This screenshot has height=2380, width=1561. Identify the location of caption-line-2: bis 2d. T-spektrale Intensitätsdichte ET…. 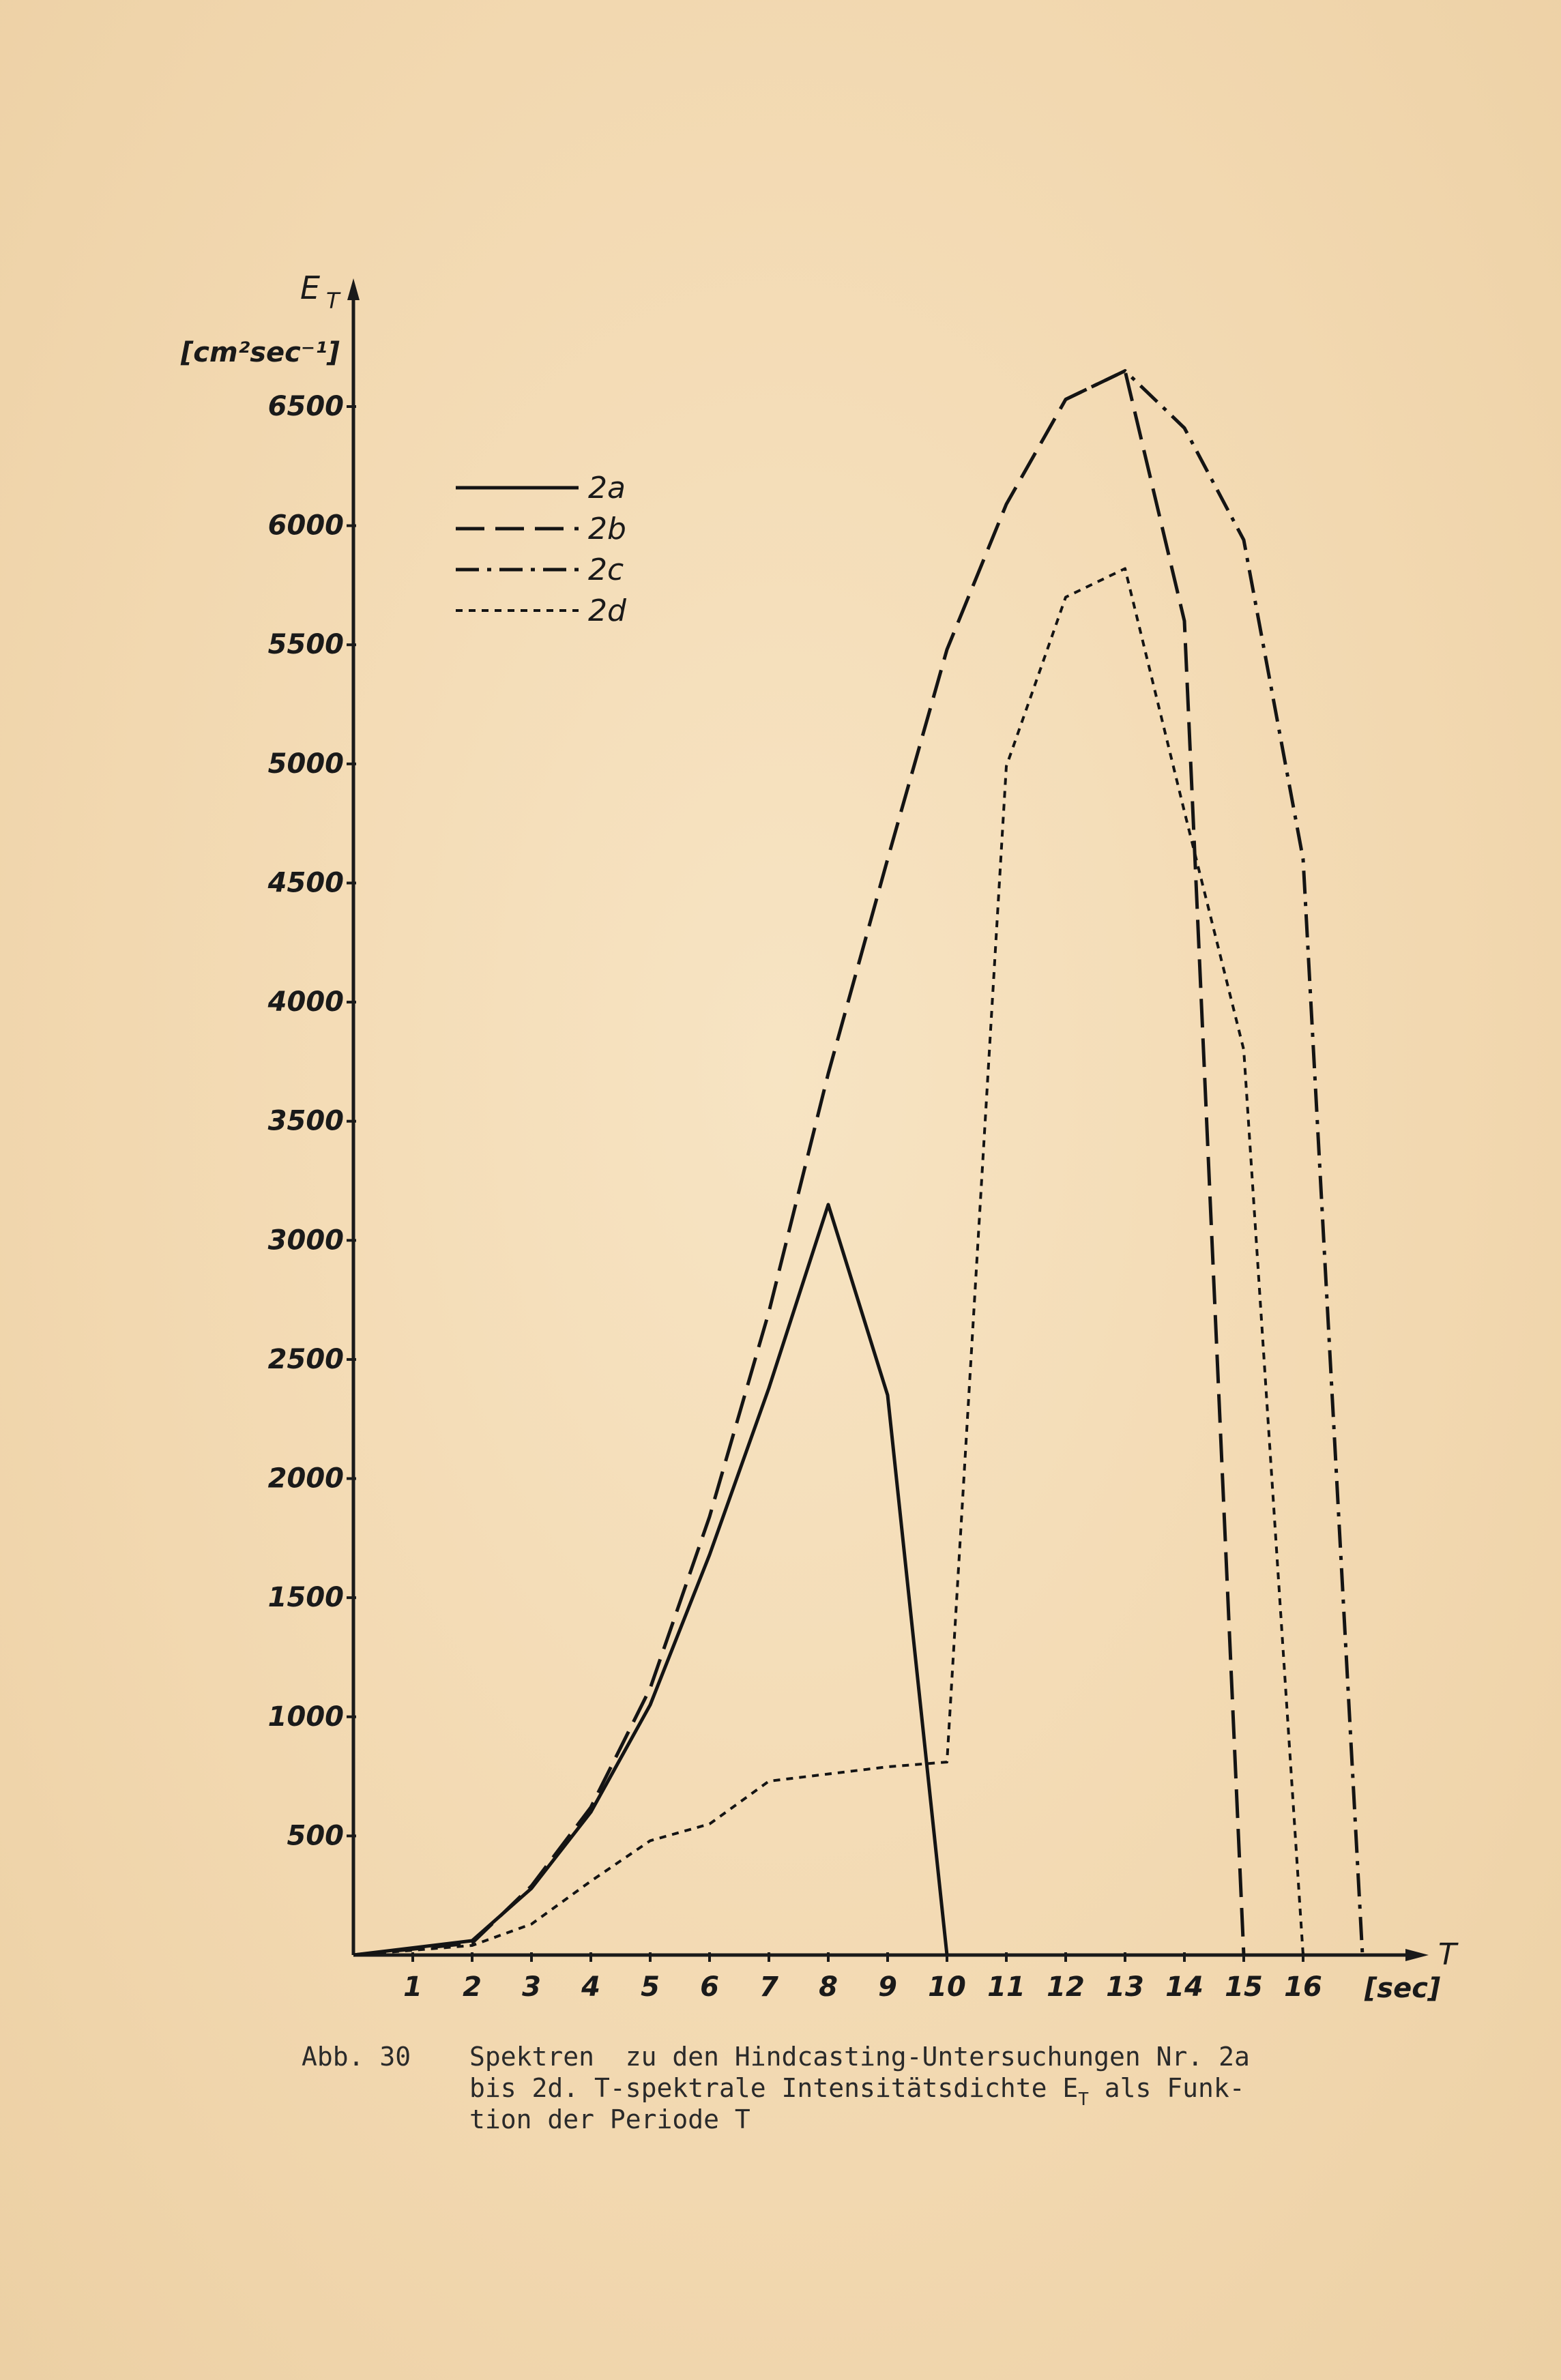
(857, 2091).